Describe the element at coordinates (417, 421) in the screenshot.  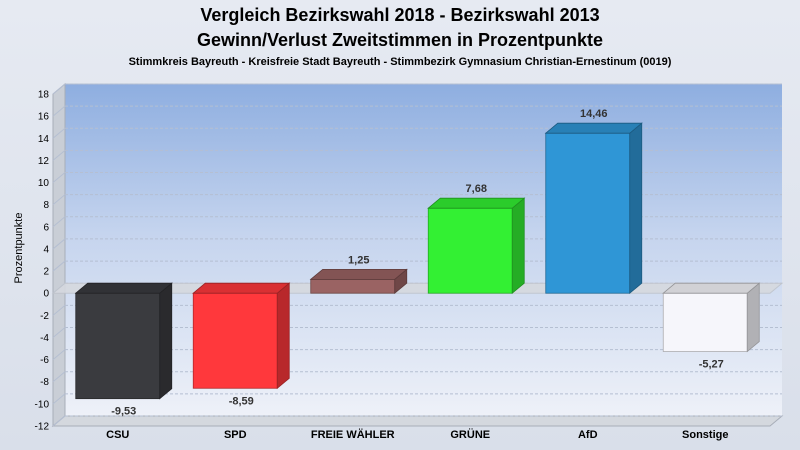
I see `plot-floor` at that location.